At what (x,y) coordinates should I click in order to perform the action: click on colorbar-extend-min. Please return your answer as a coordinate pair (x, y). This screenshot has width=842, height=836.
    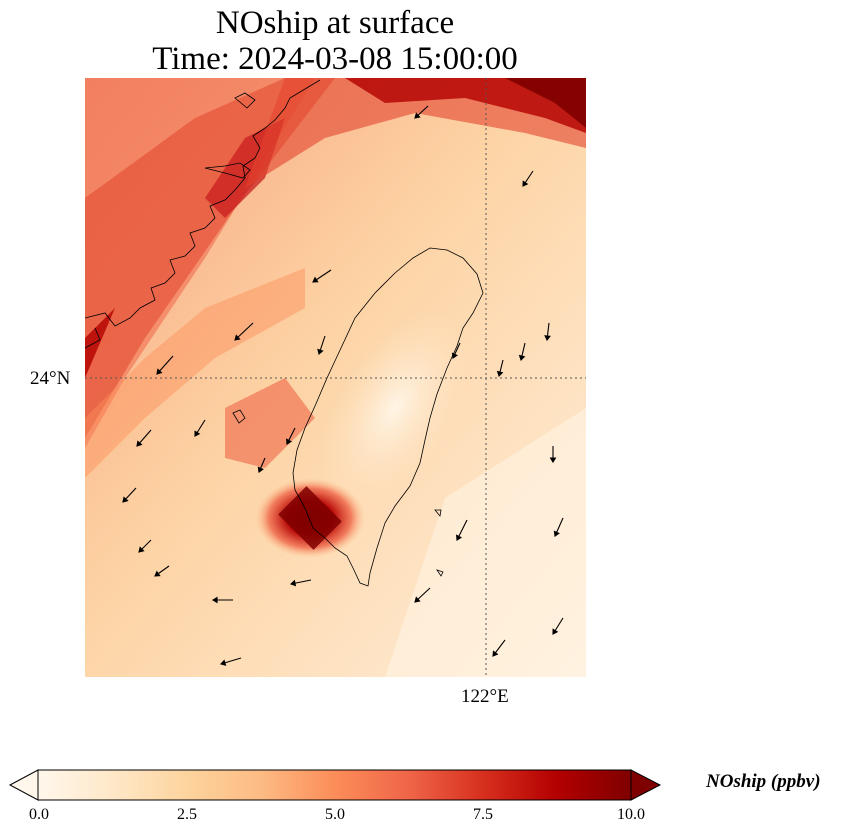
    Looking at the image, I should click on (23, 785).